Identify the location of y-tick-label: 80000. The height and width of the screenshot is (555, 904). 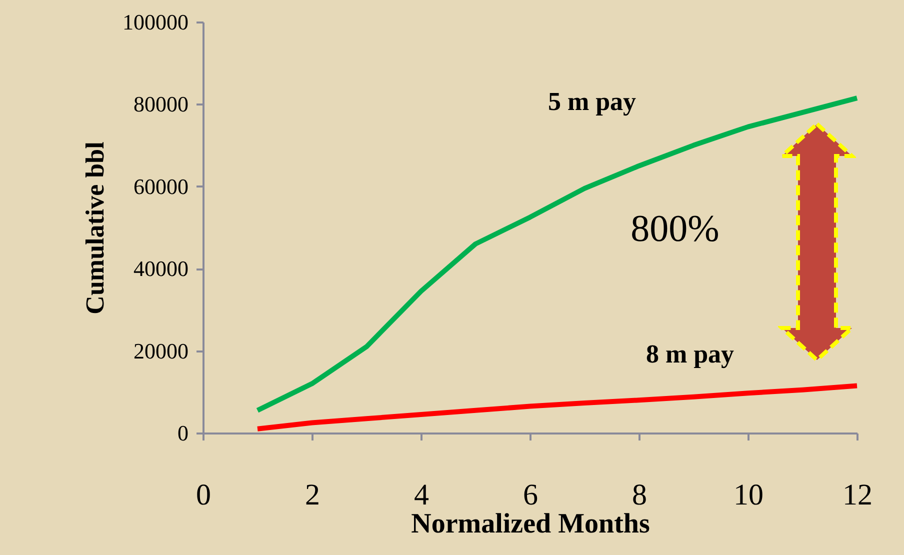
(161, 104).